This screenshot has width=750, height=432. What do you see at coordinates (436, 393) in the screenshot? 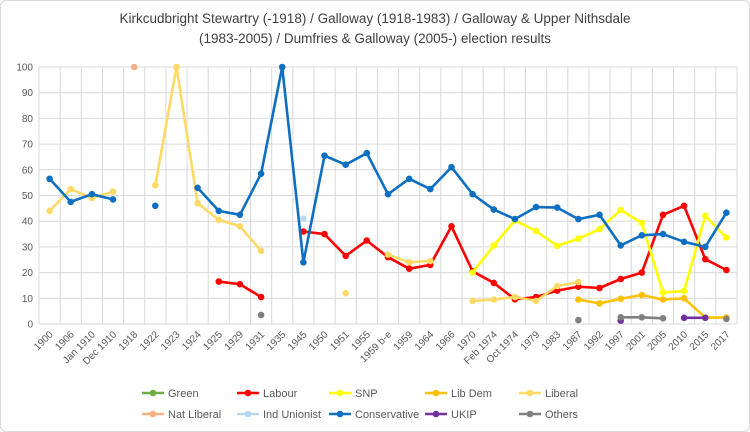
I see `legend-dot-marker-lib-dem` at bounding box center [436, 393].